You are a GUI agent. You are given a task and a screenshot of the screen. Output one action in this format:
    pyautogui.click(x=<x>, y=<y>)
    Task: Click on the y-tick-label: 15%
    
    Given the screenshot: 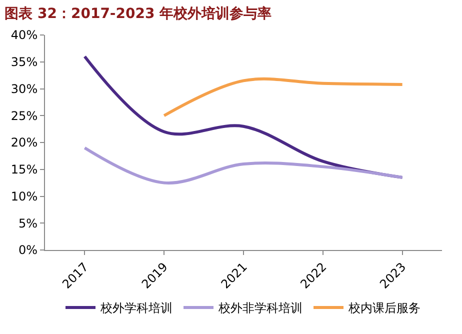 What is the action you would take?
    pyautogui.click(x=24, y=169)
    